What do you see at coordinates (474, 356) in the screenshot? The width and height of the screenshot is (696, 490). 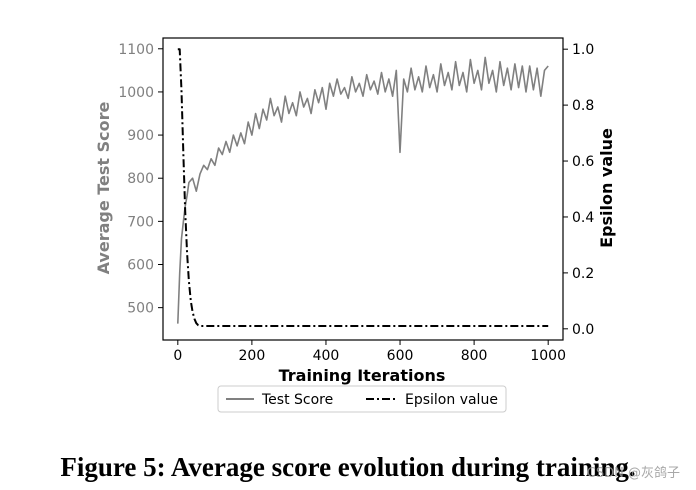 I see `x-tick-label: 800` at bounding box center [474, 356].